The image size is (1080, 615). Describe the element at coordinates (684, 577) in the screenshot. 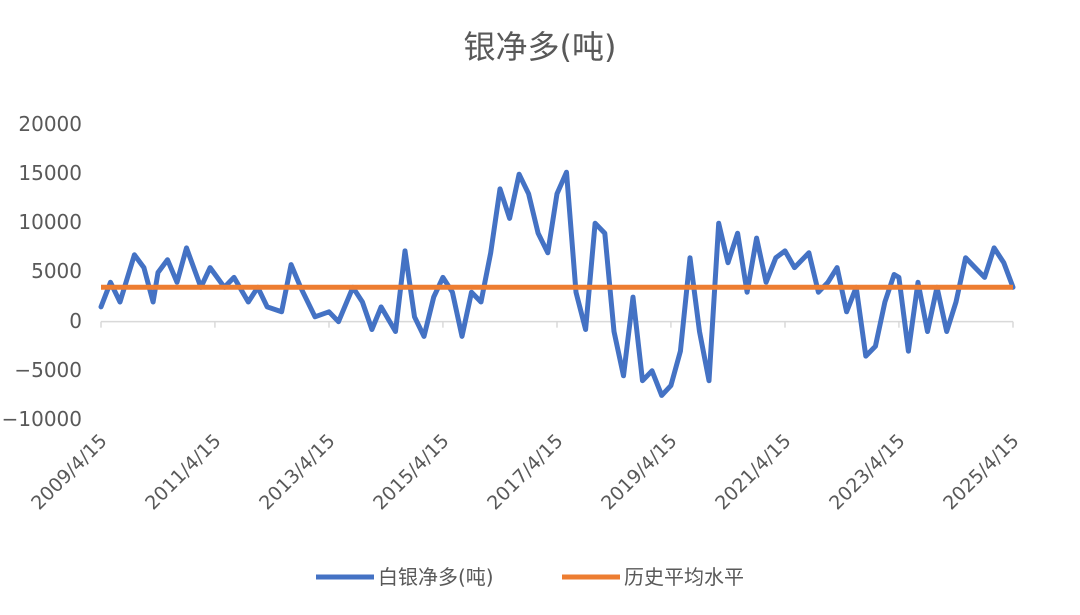

I see `legend-label-historical-average: 历史平均水平` at that location.